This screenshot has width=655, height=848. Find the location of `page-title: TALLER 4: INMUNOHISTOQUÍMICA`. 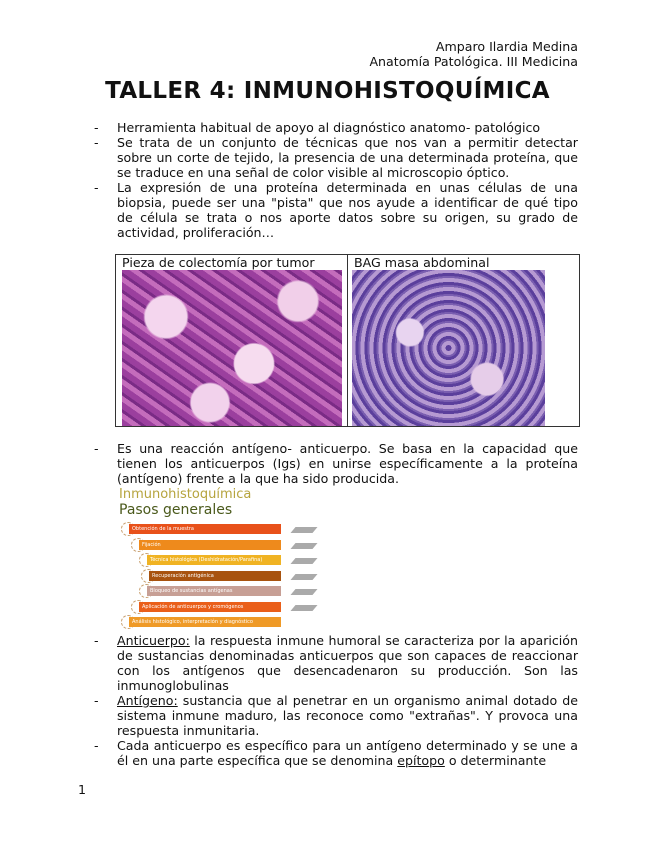

page-title: TALLER 4: INMUNOHISTOQUÍMICA is located at coordinates (327, 91).